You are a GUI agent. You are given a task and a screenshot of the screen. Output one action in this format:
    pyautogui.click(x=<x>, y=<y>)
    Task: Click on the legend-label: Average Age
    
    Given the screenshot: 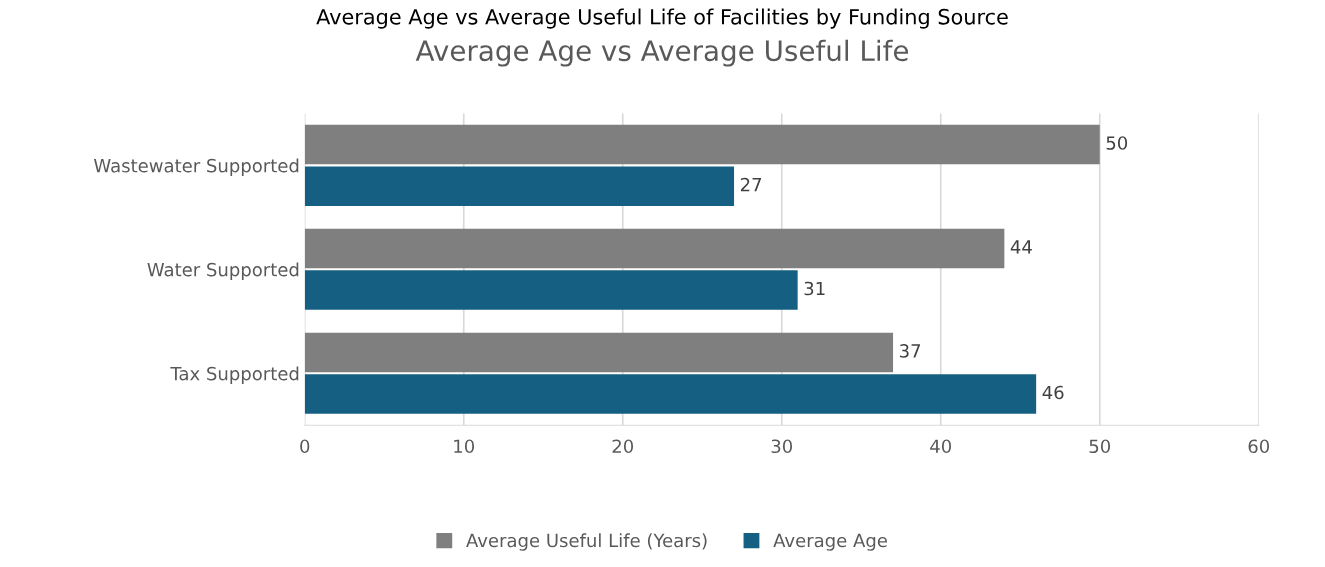 What is the action you would take?
    pyautogui.click(x=830, y=542)
    